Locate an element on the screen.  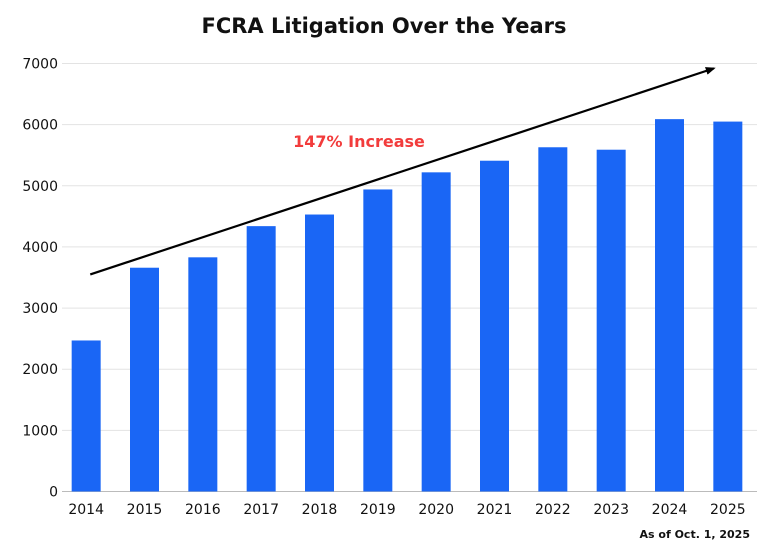
increase-label: 147% Increase is located at coordinates (359, 141).